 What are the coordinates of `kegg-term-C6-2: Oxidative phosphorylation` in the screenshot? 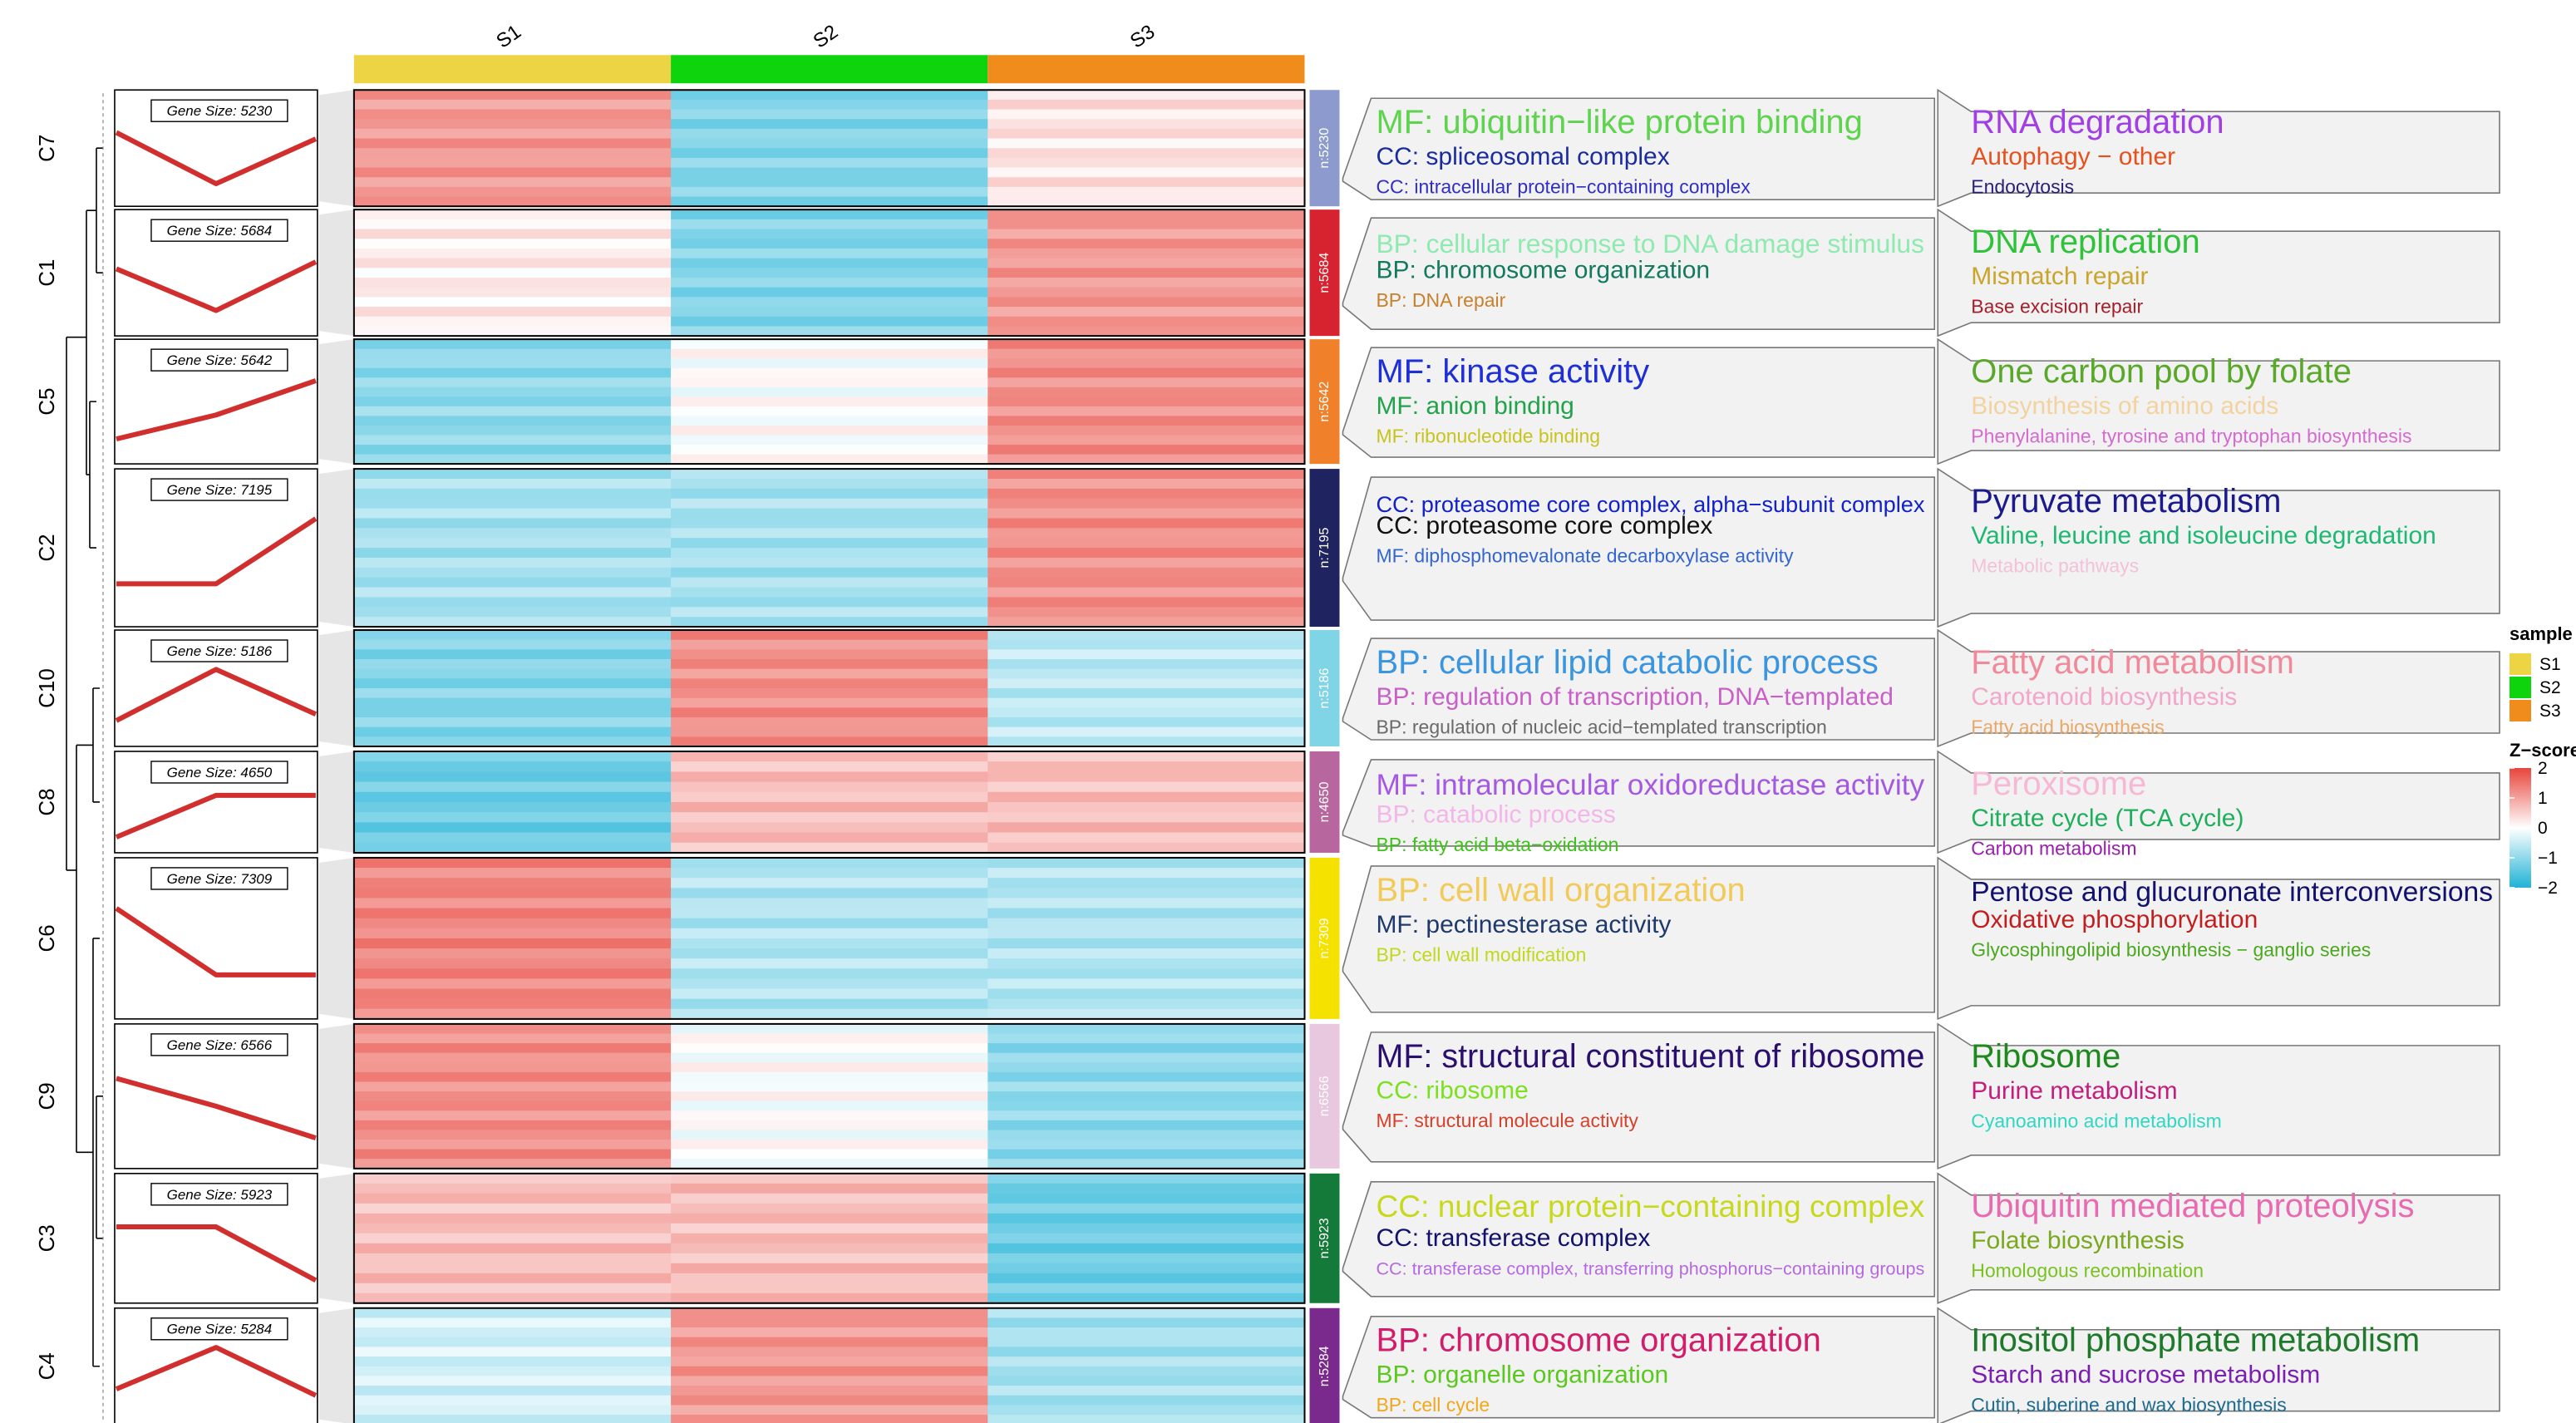 It's located at (2114, 920).